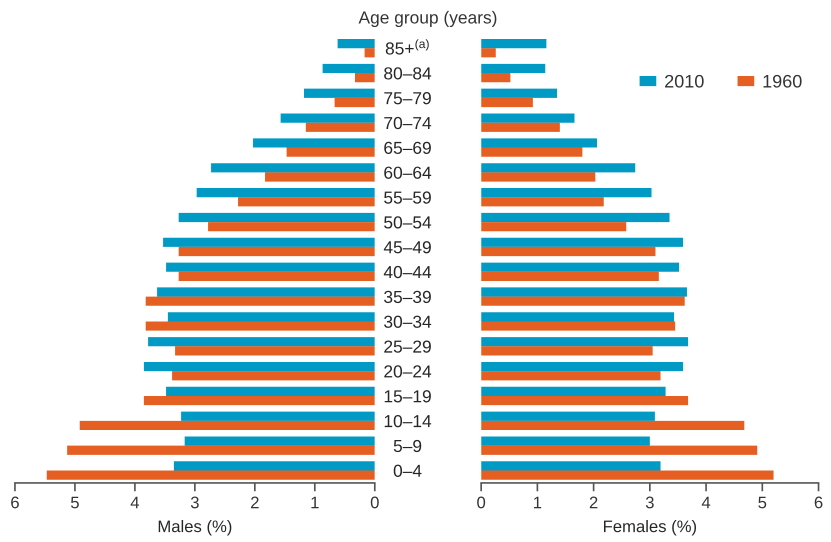 The image size is (831, 542). I want to click on y-tick-label: 70–74, so click(408, 123).